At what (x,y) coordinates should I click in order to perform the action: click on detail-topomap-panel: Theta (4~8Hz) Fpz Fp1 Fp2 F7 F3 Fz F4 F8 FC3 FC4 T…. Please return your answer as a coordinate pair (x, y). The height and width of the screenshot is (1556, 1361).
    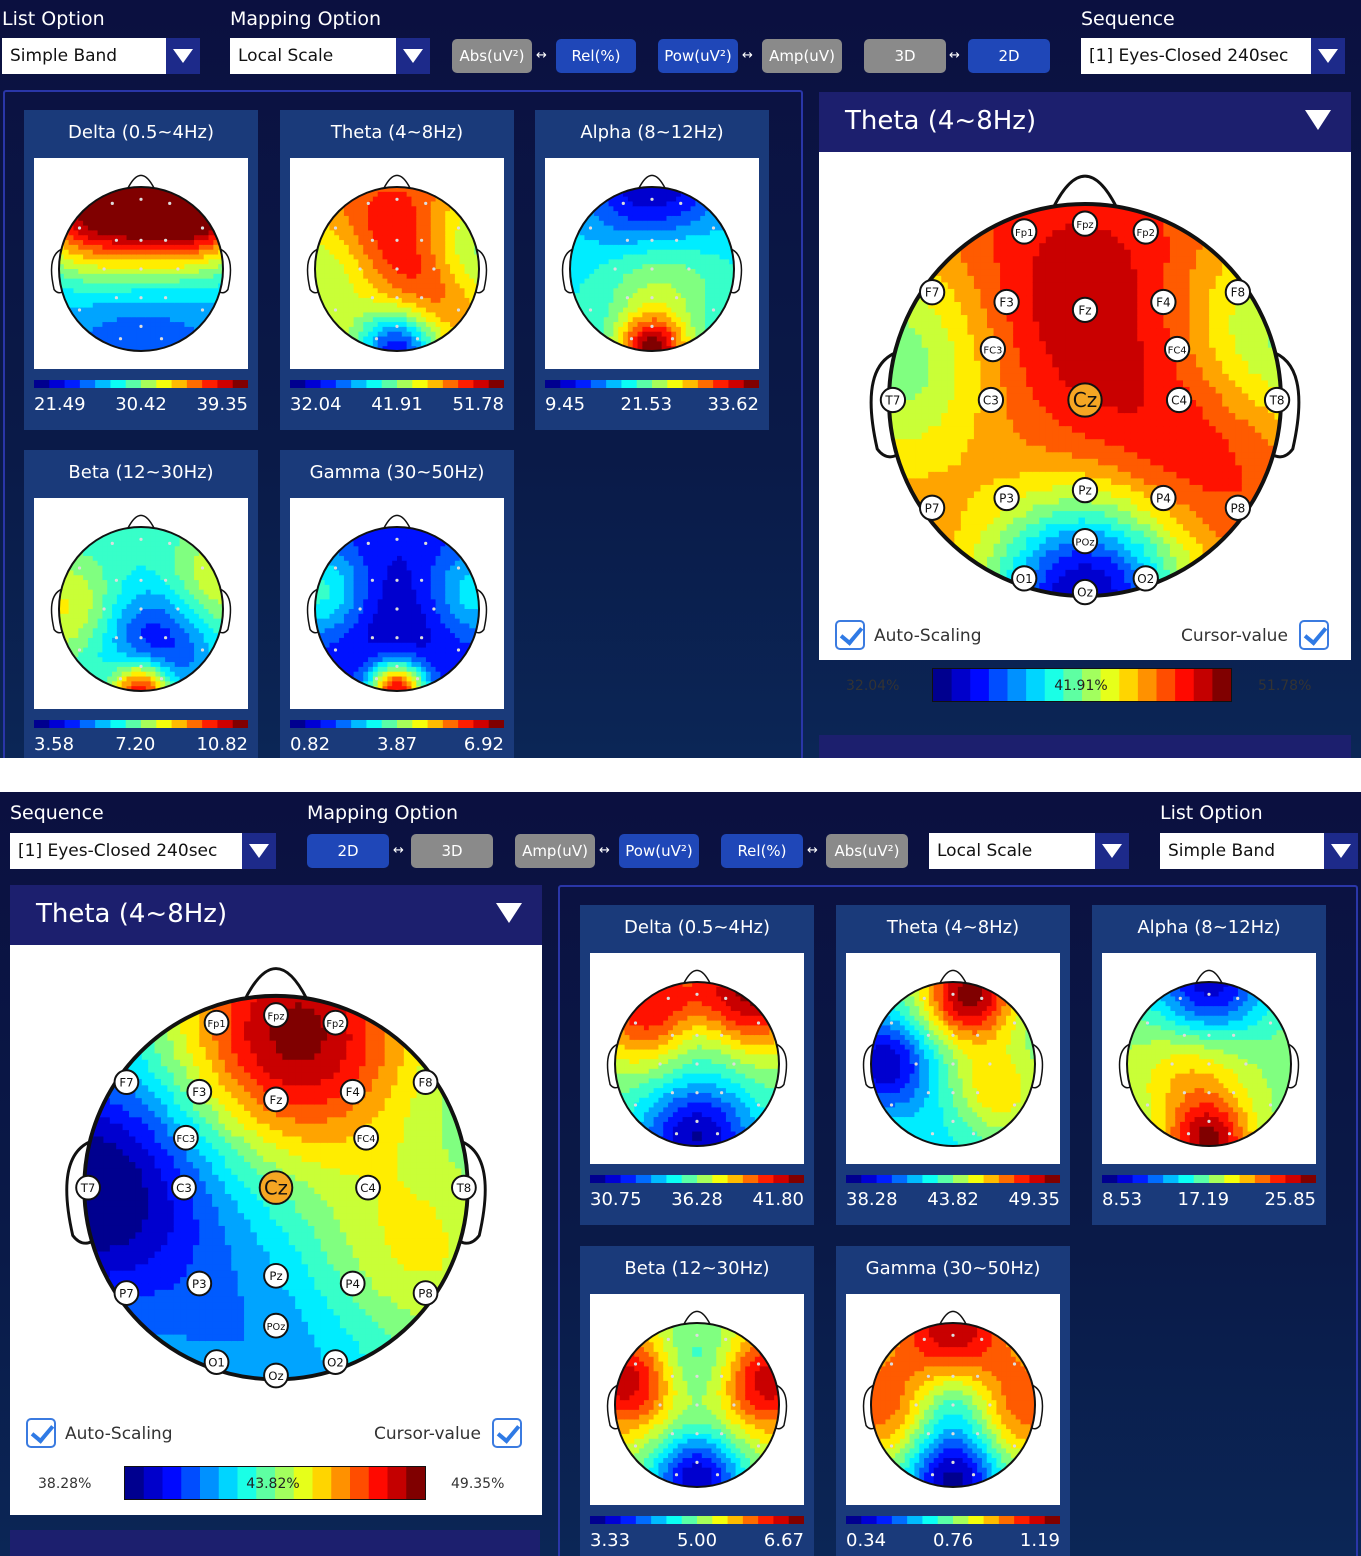
    Looking at the image, I should click on (276, 1167).